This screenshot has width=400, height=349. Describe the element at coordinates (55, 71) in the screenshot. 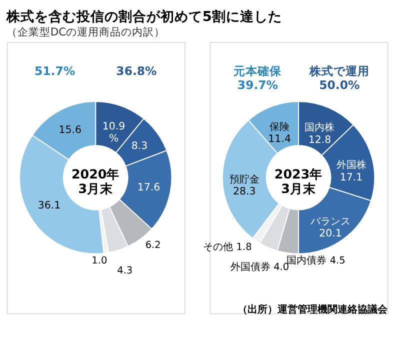

I see `text: 51.7%` at that location.